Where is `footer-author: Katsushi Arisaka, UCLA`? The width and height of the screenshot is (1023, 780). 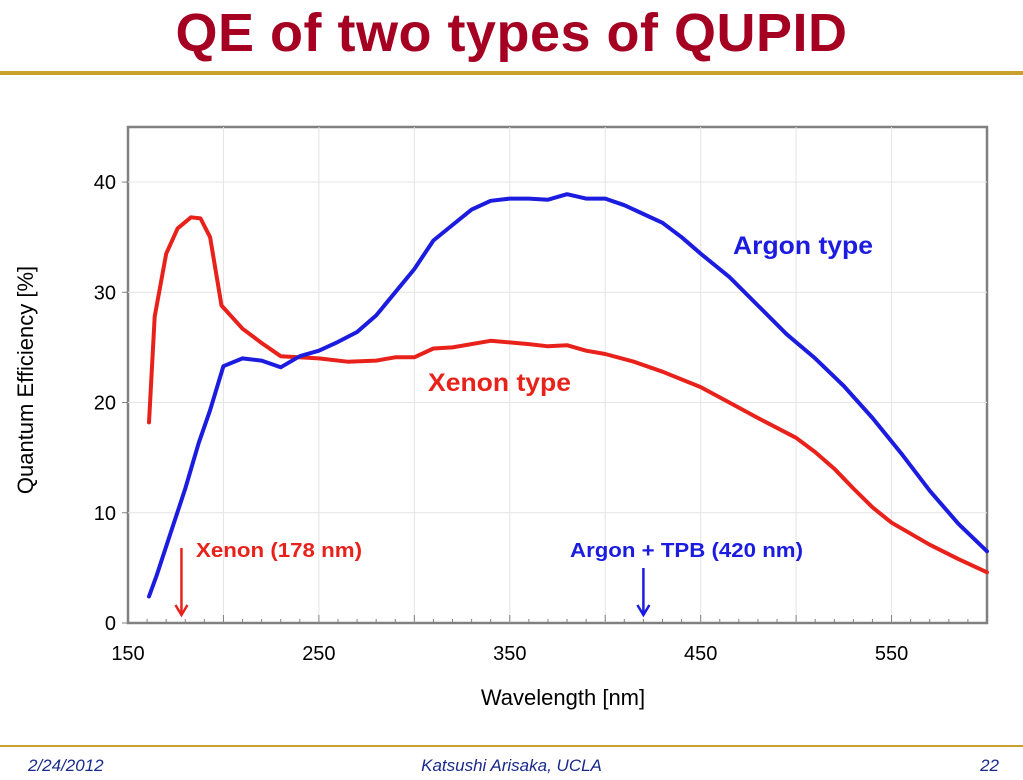 footer-author: Katsushi Arisaka, UCLA is located at coordinates (511, 765).